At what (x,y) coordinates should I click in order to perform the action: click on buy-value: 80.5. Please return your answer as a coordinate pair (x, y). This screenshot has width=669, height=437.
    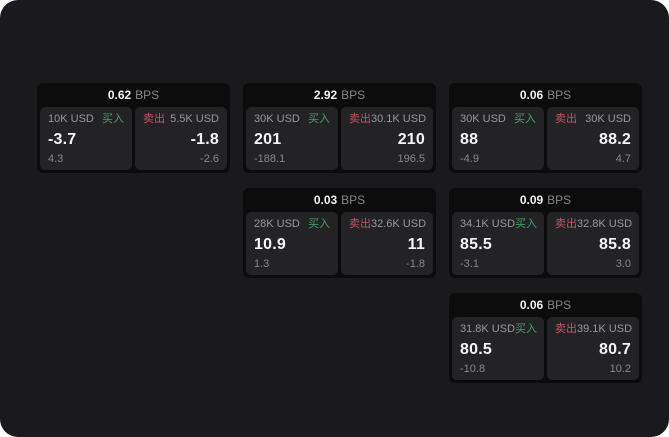
    Looking at the image, I should click on (476, 349).